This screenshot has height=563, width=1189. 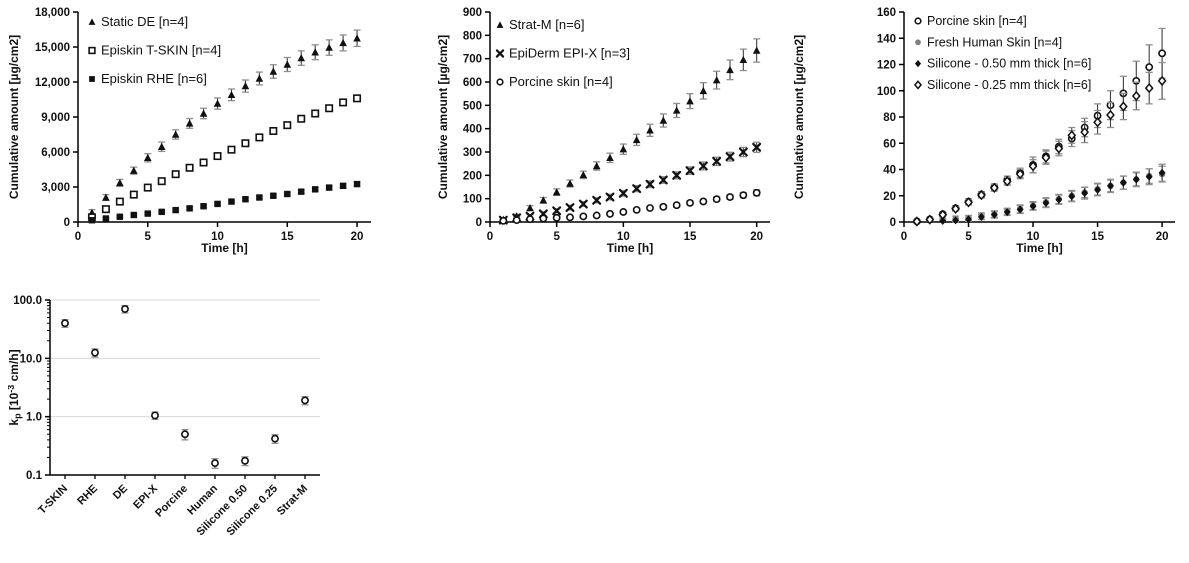 What do you see at coordinates (630, 206) in the screenshot?
I see `series-porcine-skin-[n=4]` at bounding box center [630, 206].